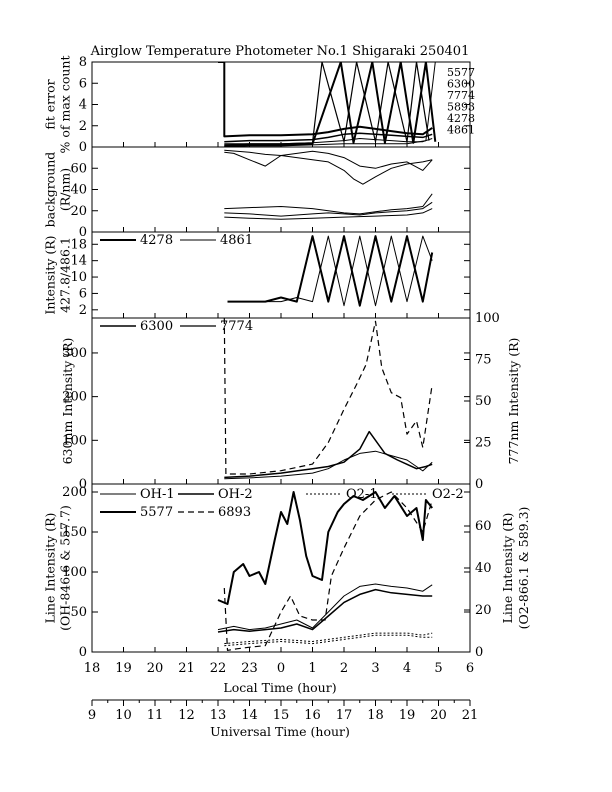  I want to click on y-tick-label-intensity_6300_7774: 200, so click(74, 397).